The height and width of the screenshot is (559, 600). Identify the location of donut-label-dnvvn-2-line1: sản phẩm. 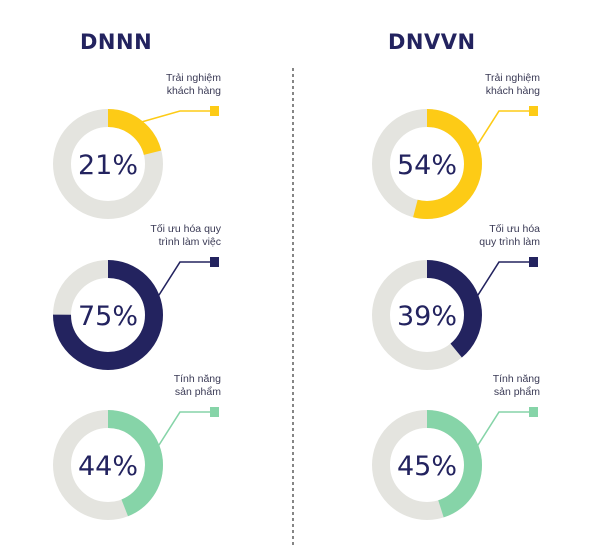
(517, 392).